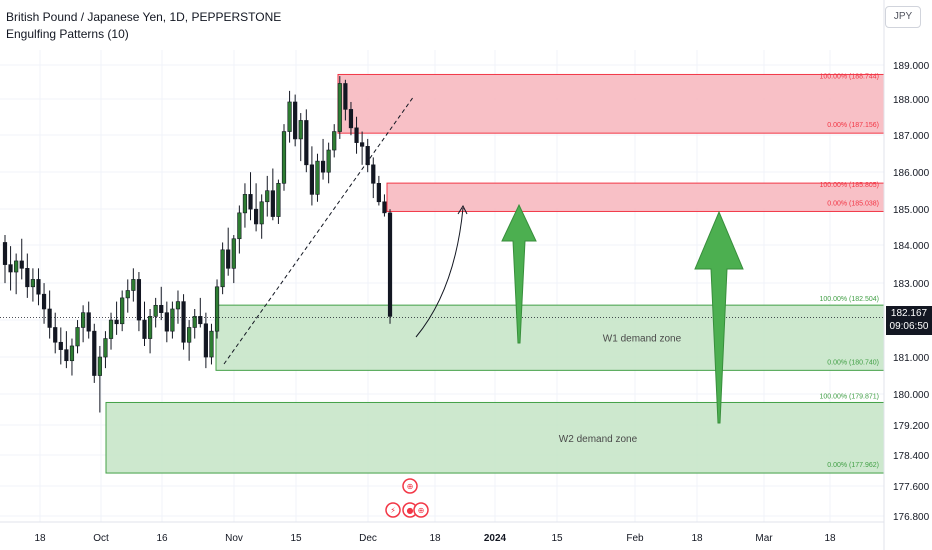 Image resolution: width=932 pixels, height=550 pixels. Describe the element at coordinates (849, 396) in the screenshot. I see `zone-top-label: 100.00% (179.871)` at that location.